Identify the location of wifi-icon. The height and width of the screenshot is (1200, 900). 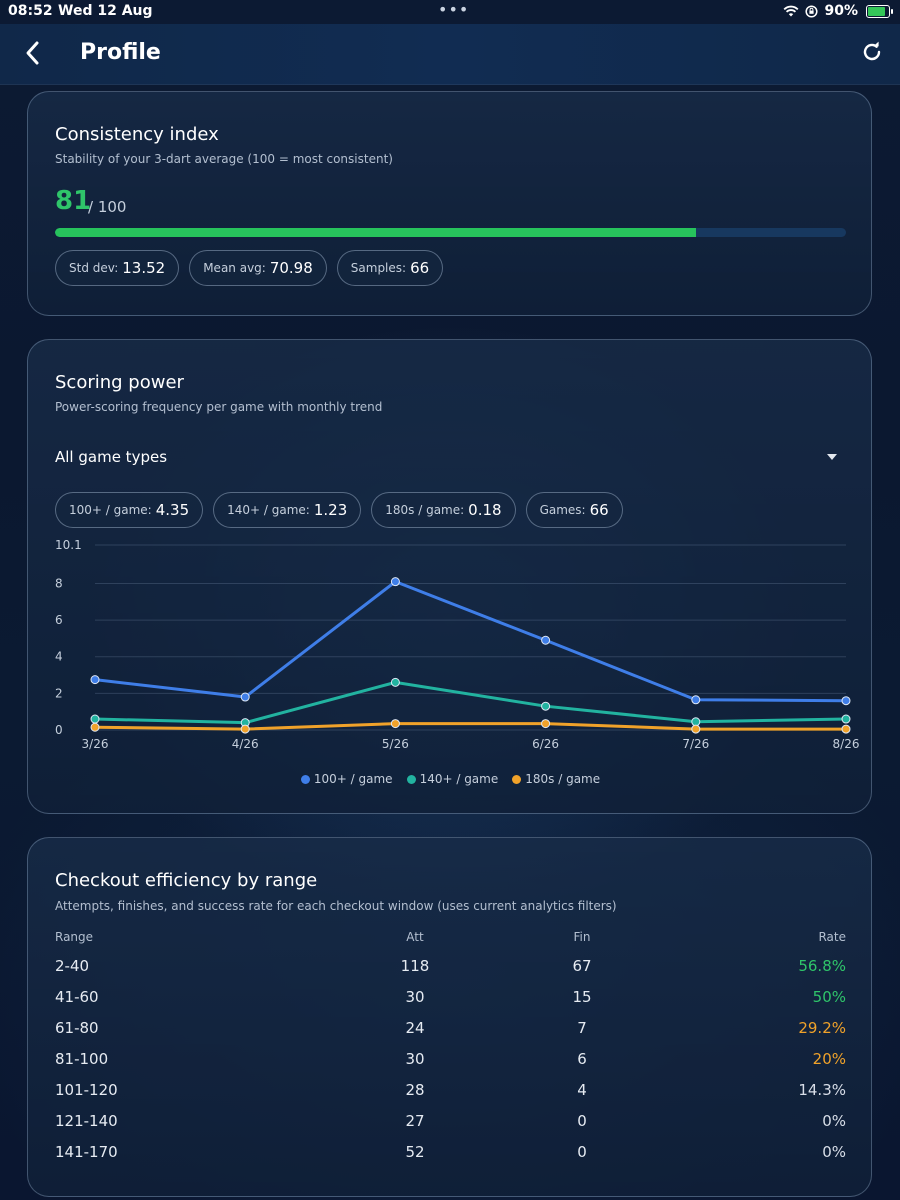
(791, 11).